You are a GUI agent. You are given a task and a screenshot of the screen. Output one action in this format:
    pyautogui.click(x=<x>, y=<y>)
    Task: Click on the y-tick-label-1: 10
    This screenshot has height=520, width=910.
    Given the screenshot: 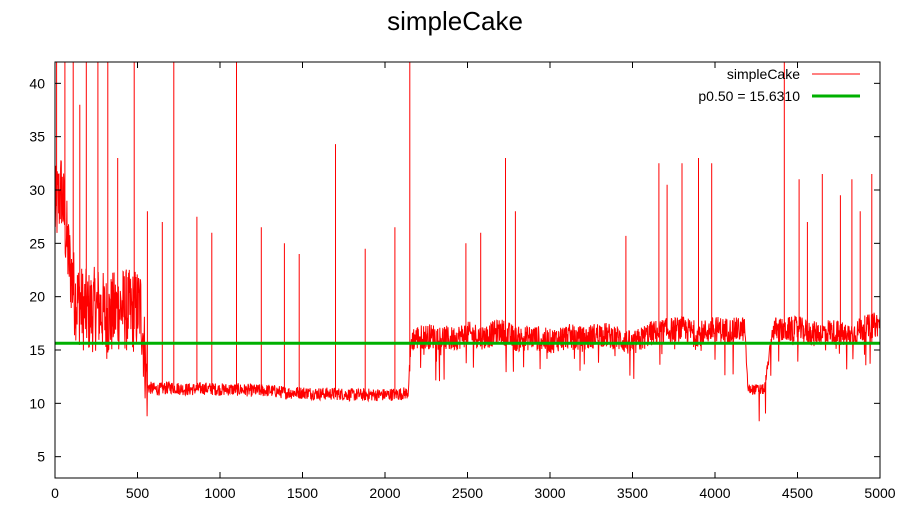 What is the action you would take?
    pyautogui.click(x=37, y=403)
    